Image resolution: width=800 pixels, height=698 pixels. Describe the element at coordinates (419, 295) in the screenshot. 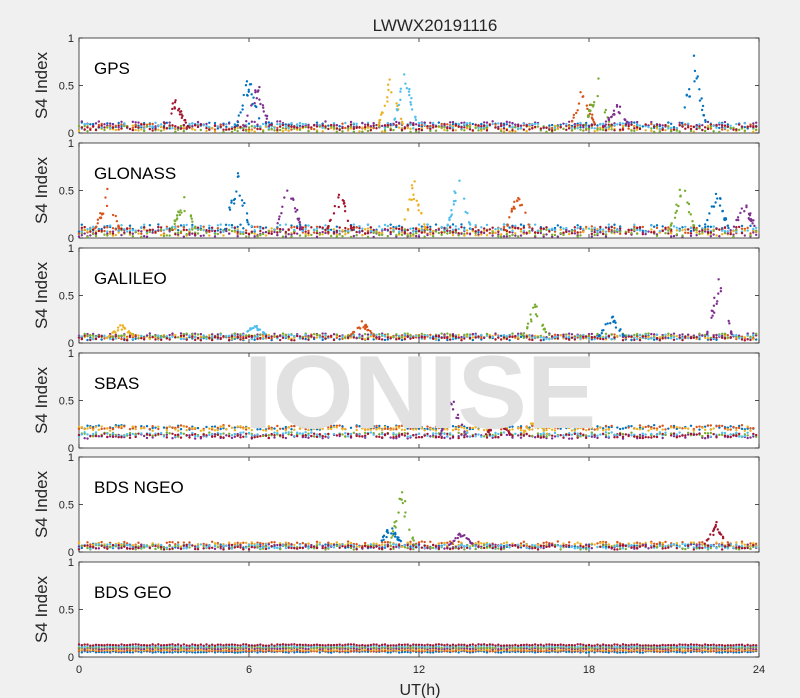

I see `axes-box` at that location.